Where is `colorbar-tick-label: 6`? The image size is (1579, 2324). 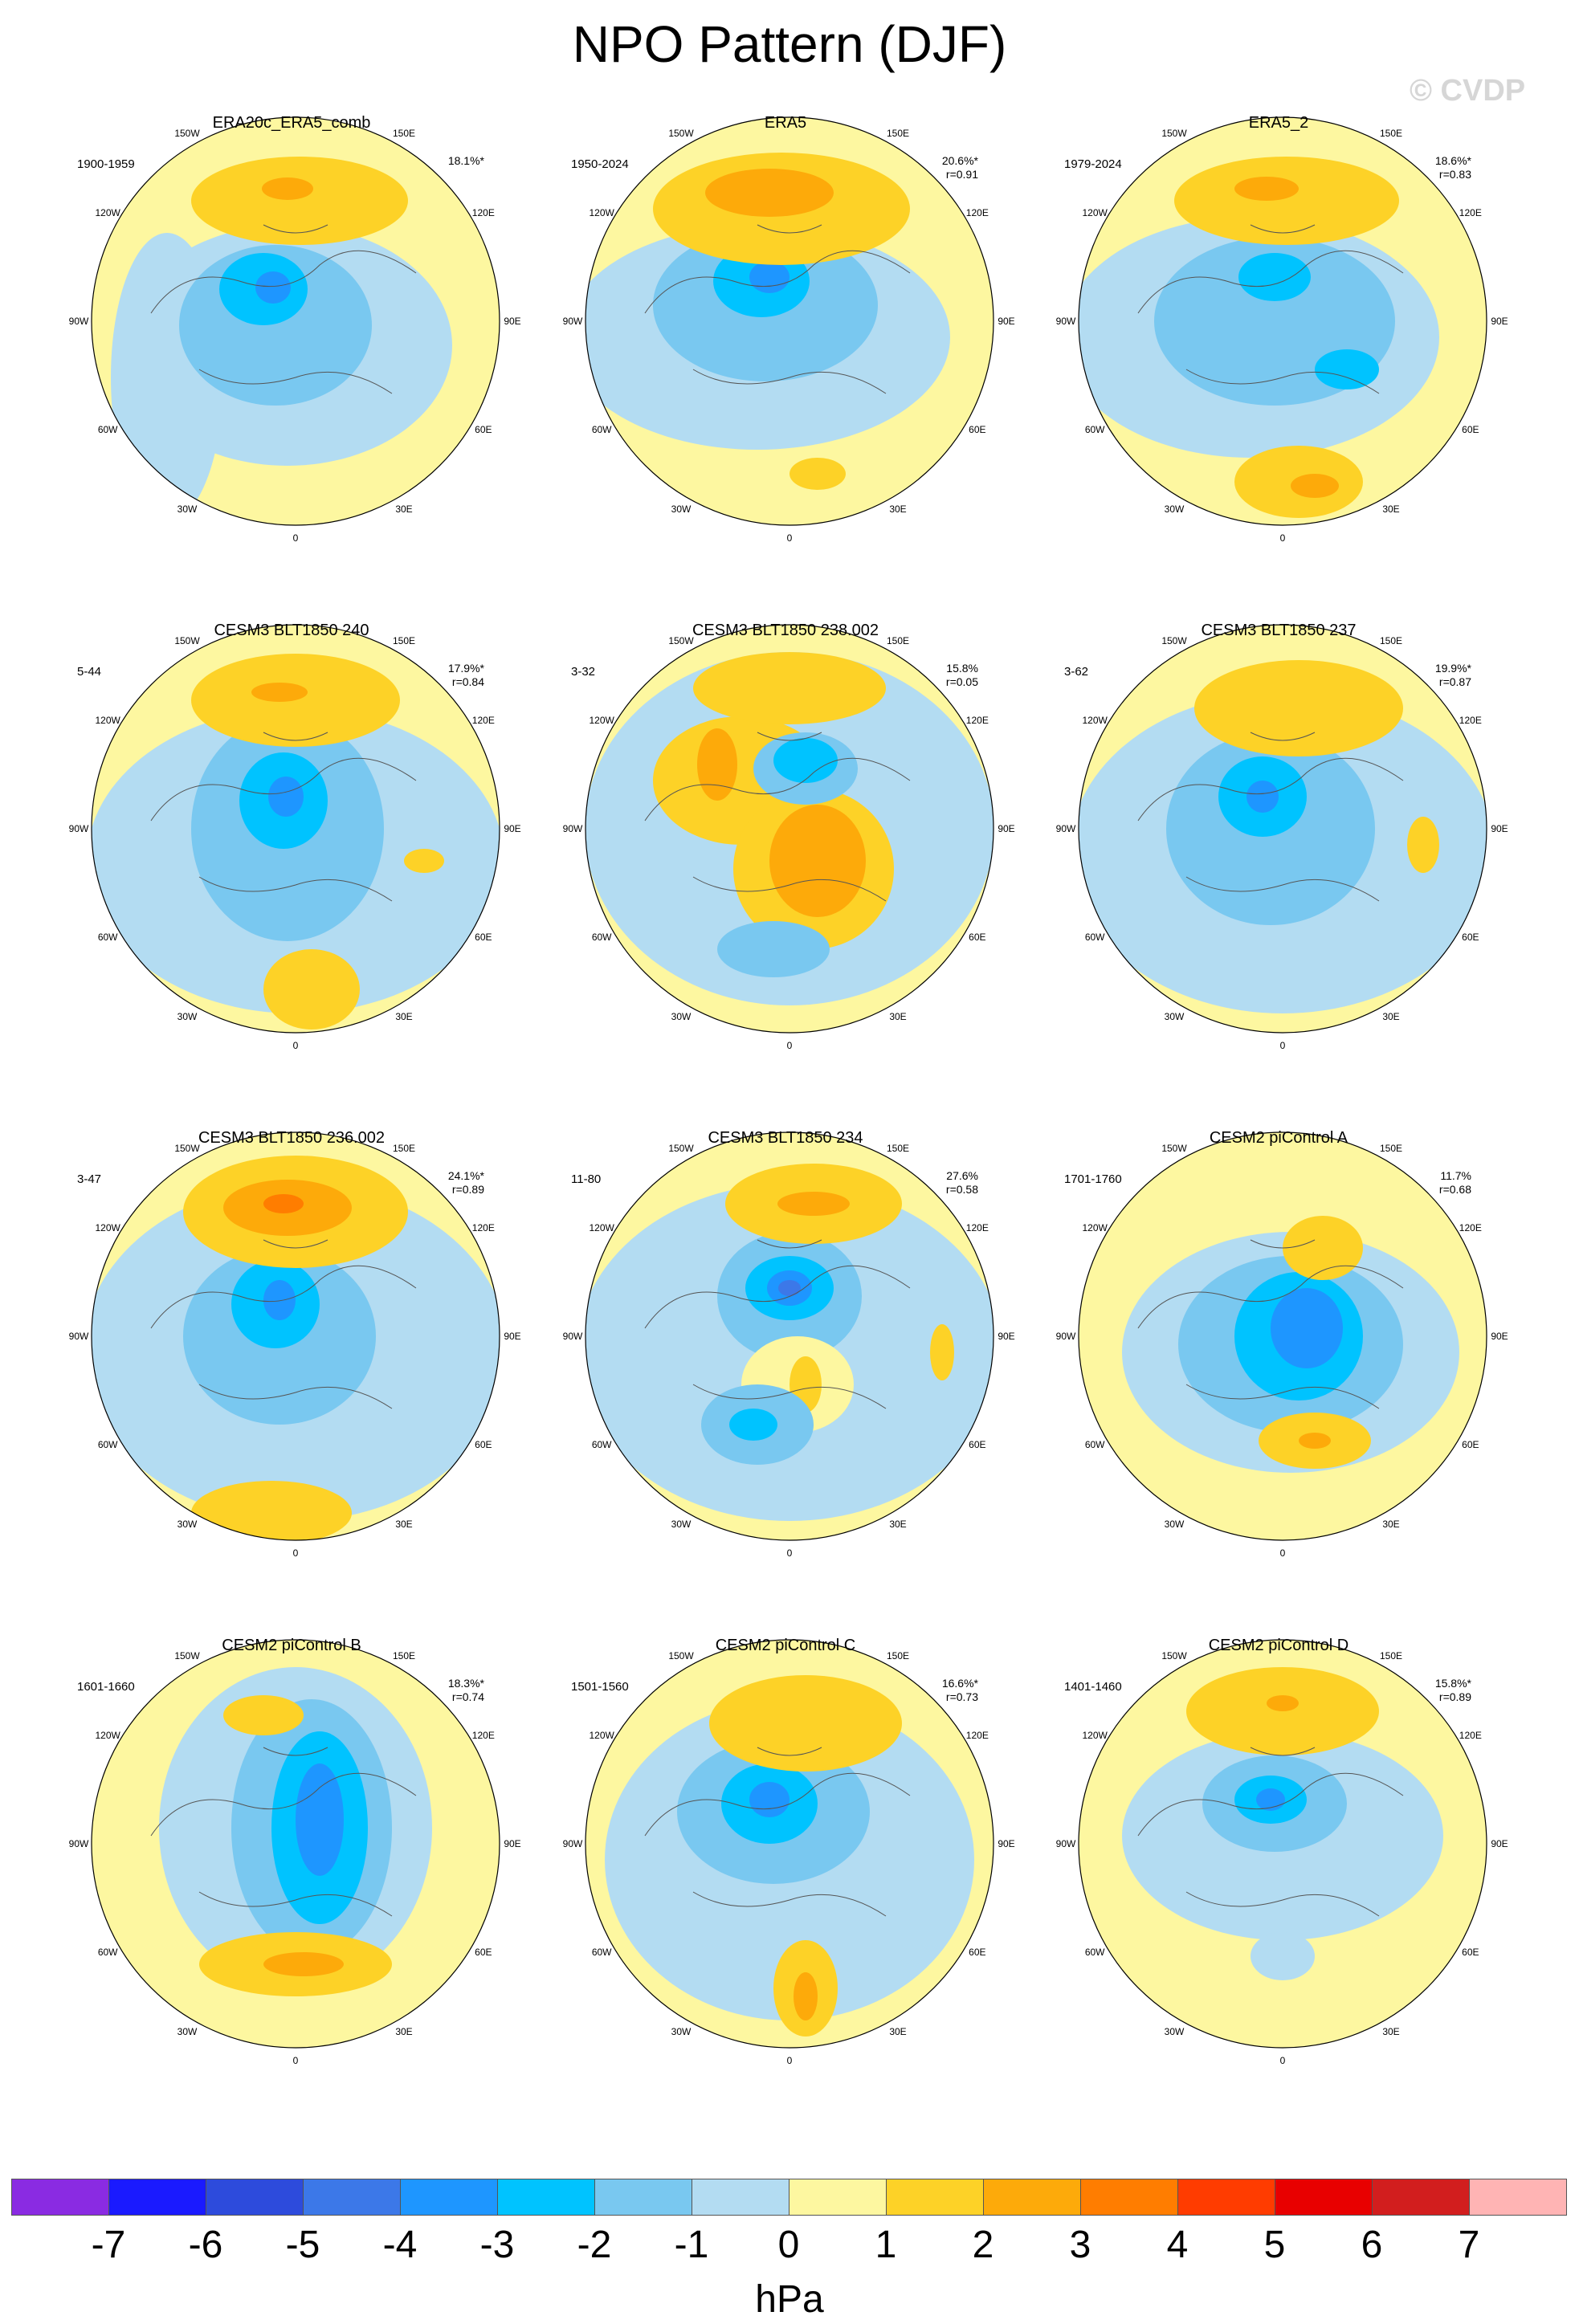 colorbar-tick-label: 6 is located at coordinates (1372, 2245).